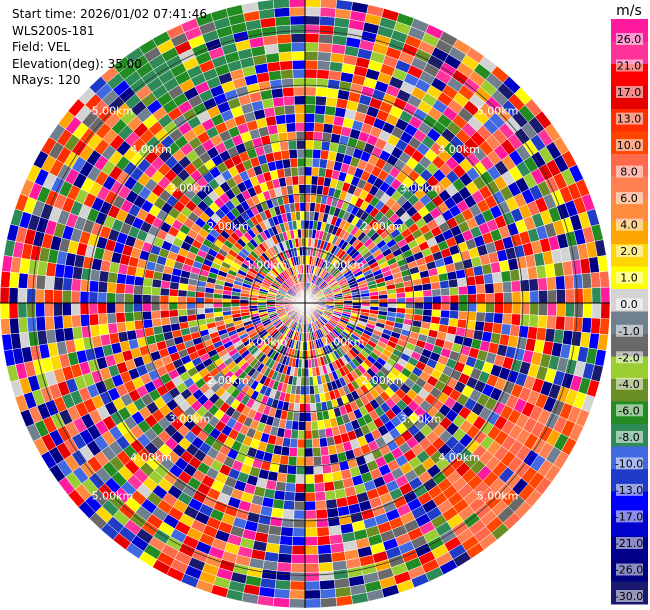  Describe the element at coordinates (629, 543) in the screenshot. I see `colorbar-tick-label: -21.0` at that location.